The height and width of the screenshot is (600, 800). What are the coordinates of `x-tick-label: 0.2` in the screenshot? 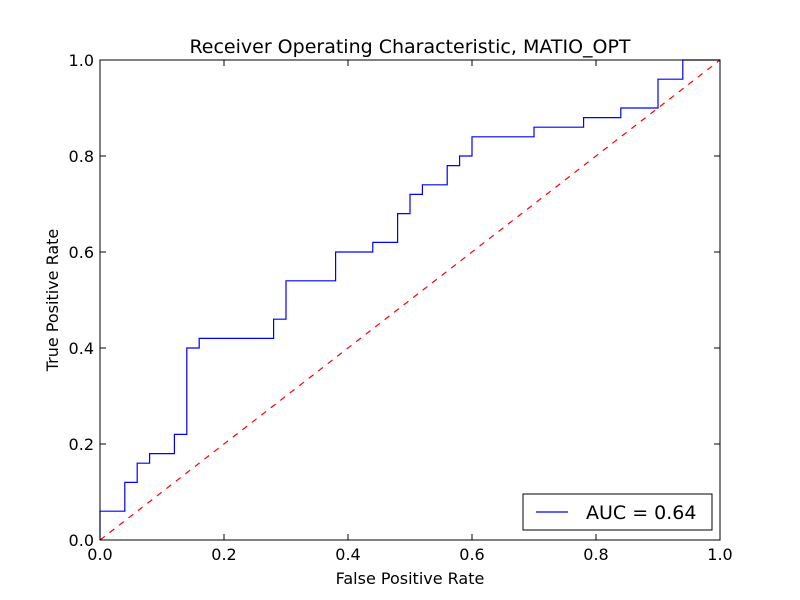 It's located at (223, 554).